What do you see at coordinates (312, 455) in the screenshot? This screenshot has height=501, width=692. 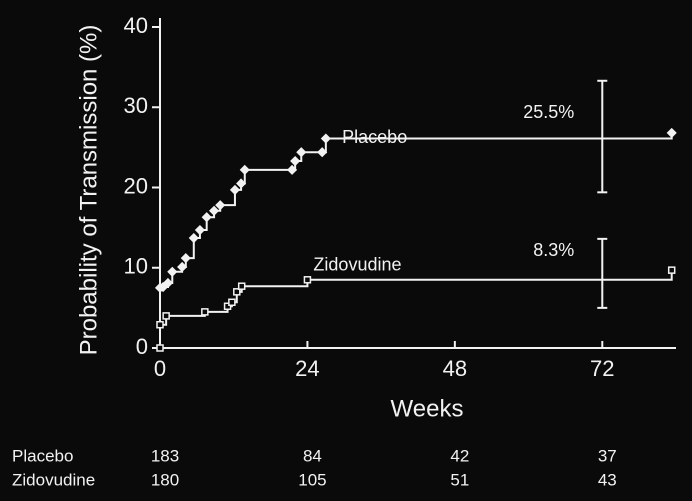 I see `risk-count: 84` at bounding box center [312, 455].